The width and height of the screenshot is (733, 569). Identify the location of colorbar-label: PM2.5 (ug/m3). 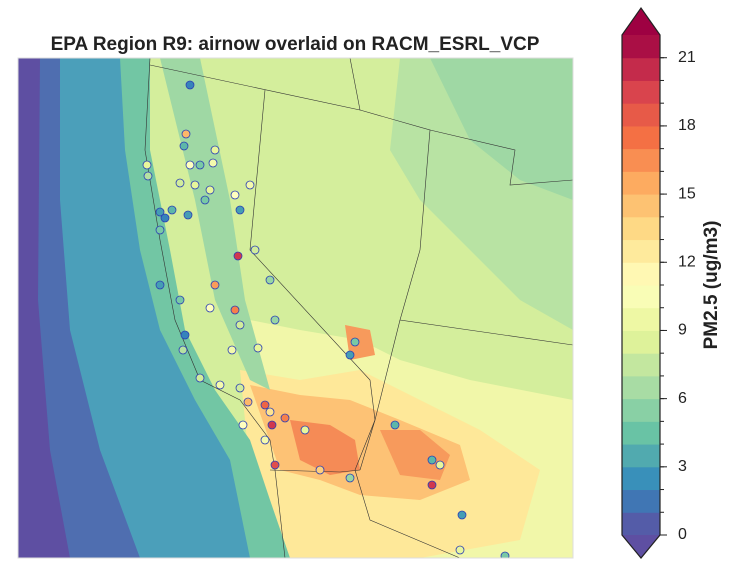
(711, 285).